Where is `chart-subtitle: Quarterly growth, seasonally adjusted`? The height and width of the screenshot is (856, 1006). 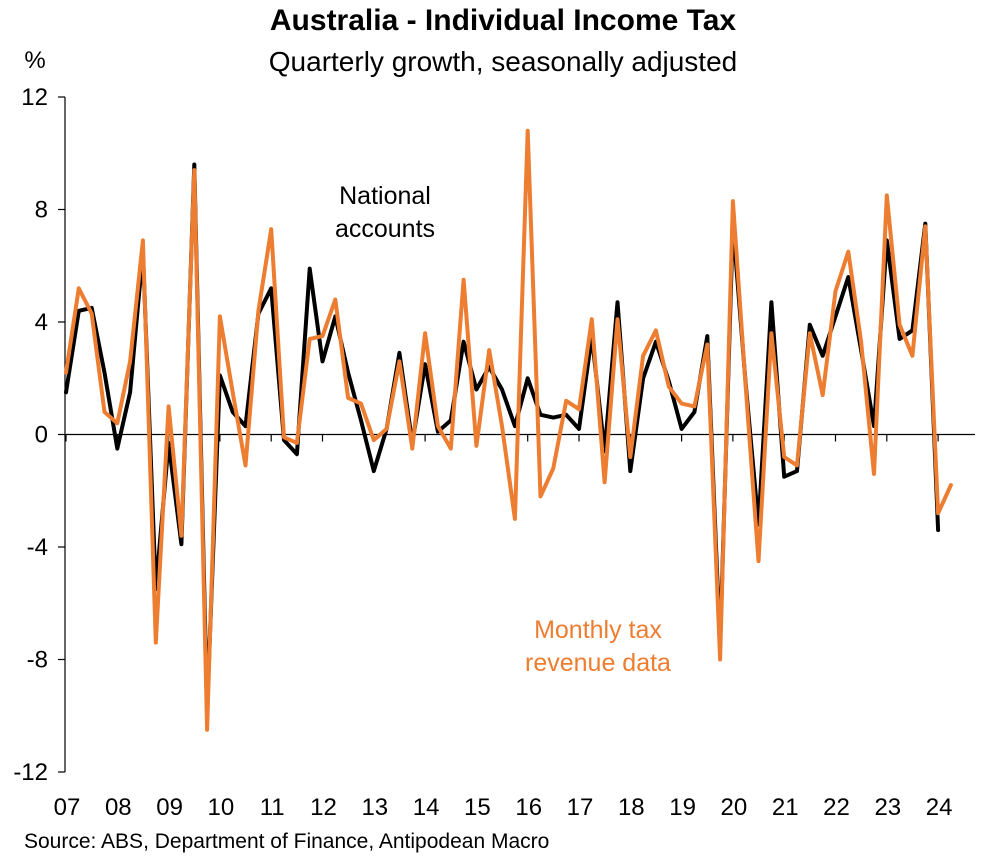
chart-subtitle: Quarterly growth, seasonally adjusted is located at coordinates (503, 61).